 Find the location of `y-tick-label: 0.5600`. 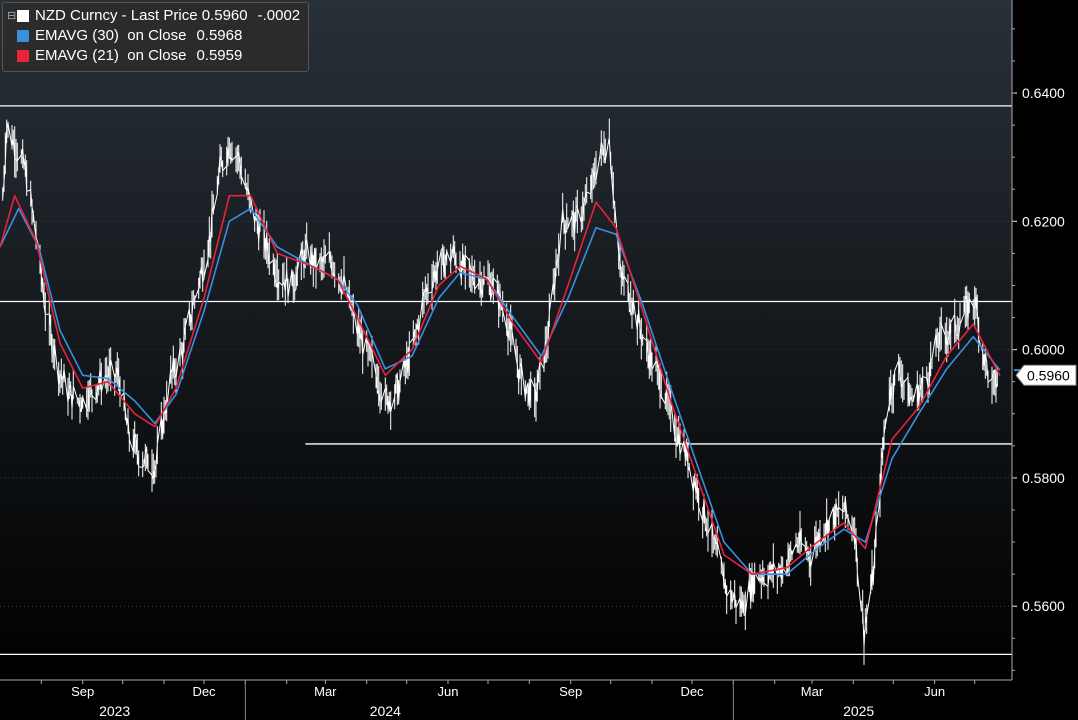

y-tick-label: 0.5600 is located at coordinates (1043, 606).